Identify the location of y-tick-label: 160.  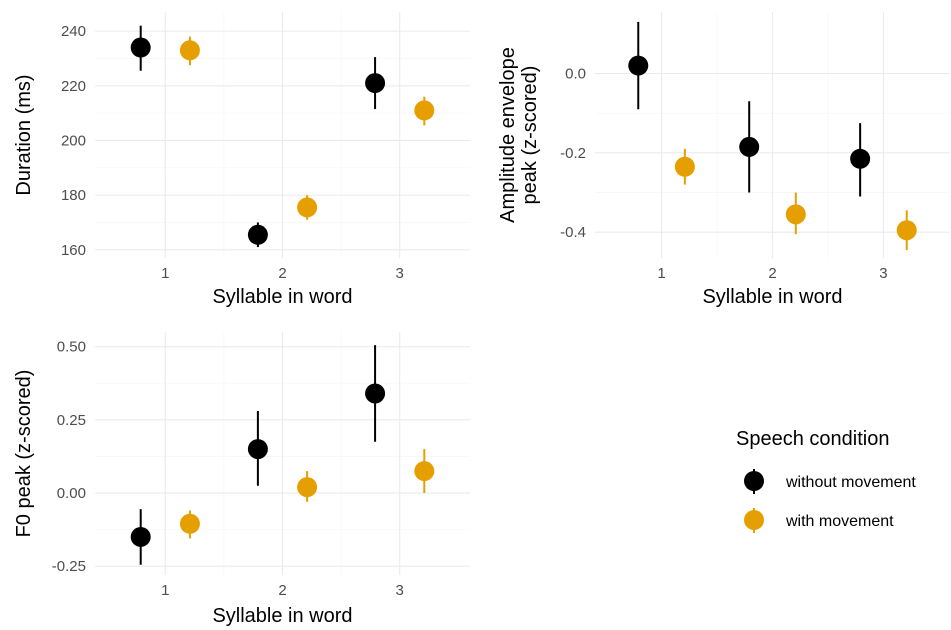
(73, 250).